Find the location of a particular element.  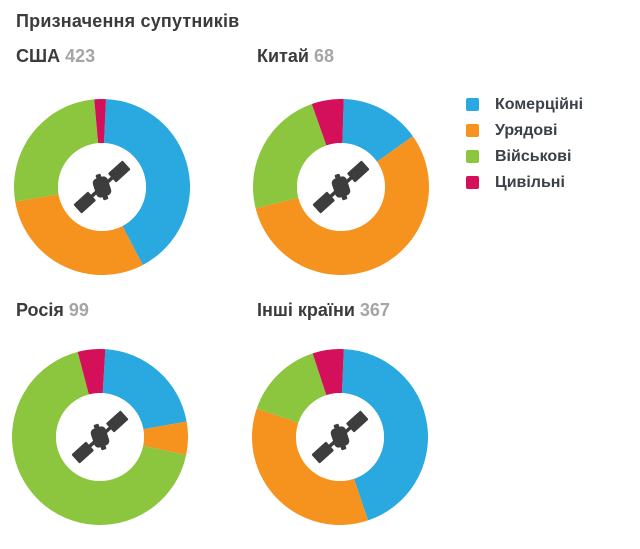

country-name-china: Китай is located at coordinates (283, 56).